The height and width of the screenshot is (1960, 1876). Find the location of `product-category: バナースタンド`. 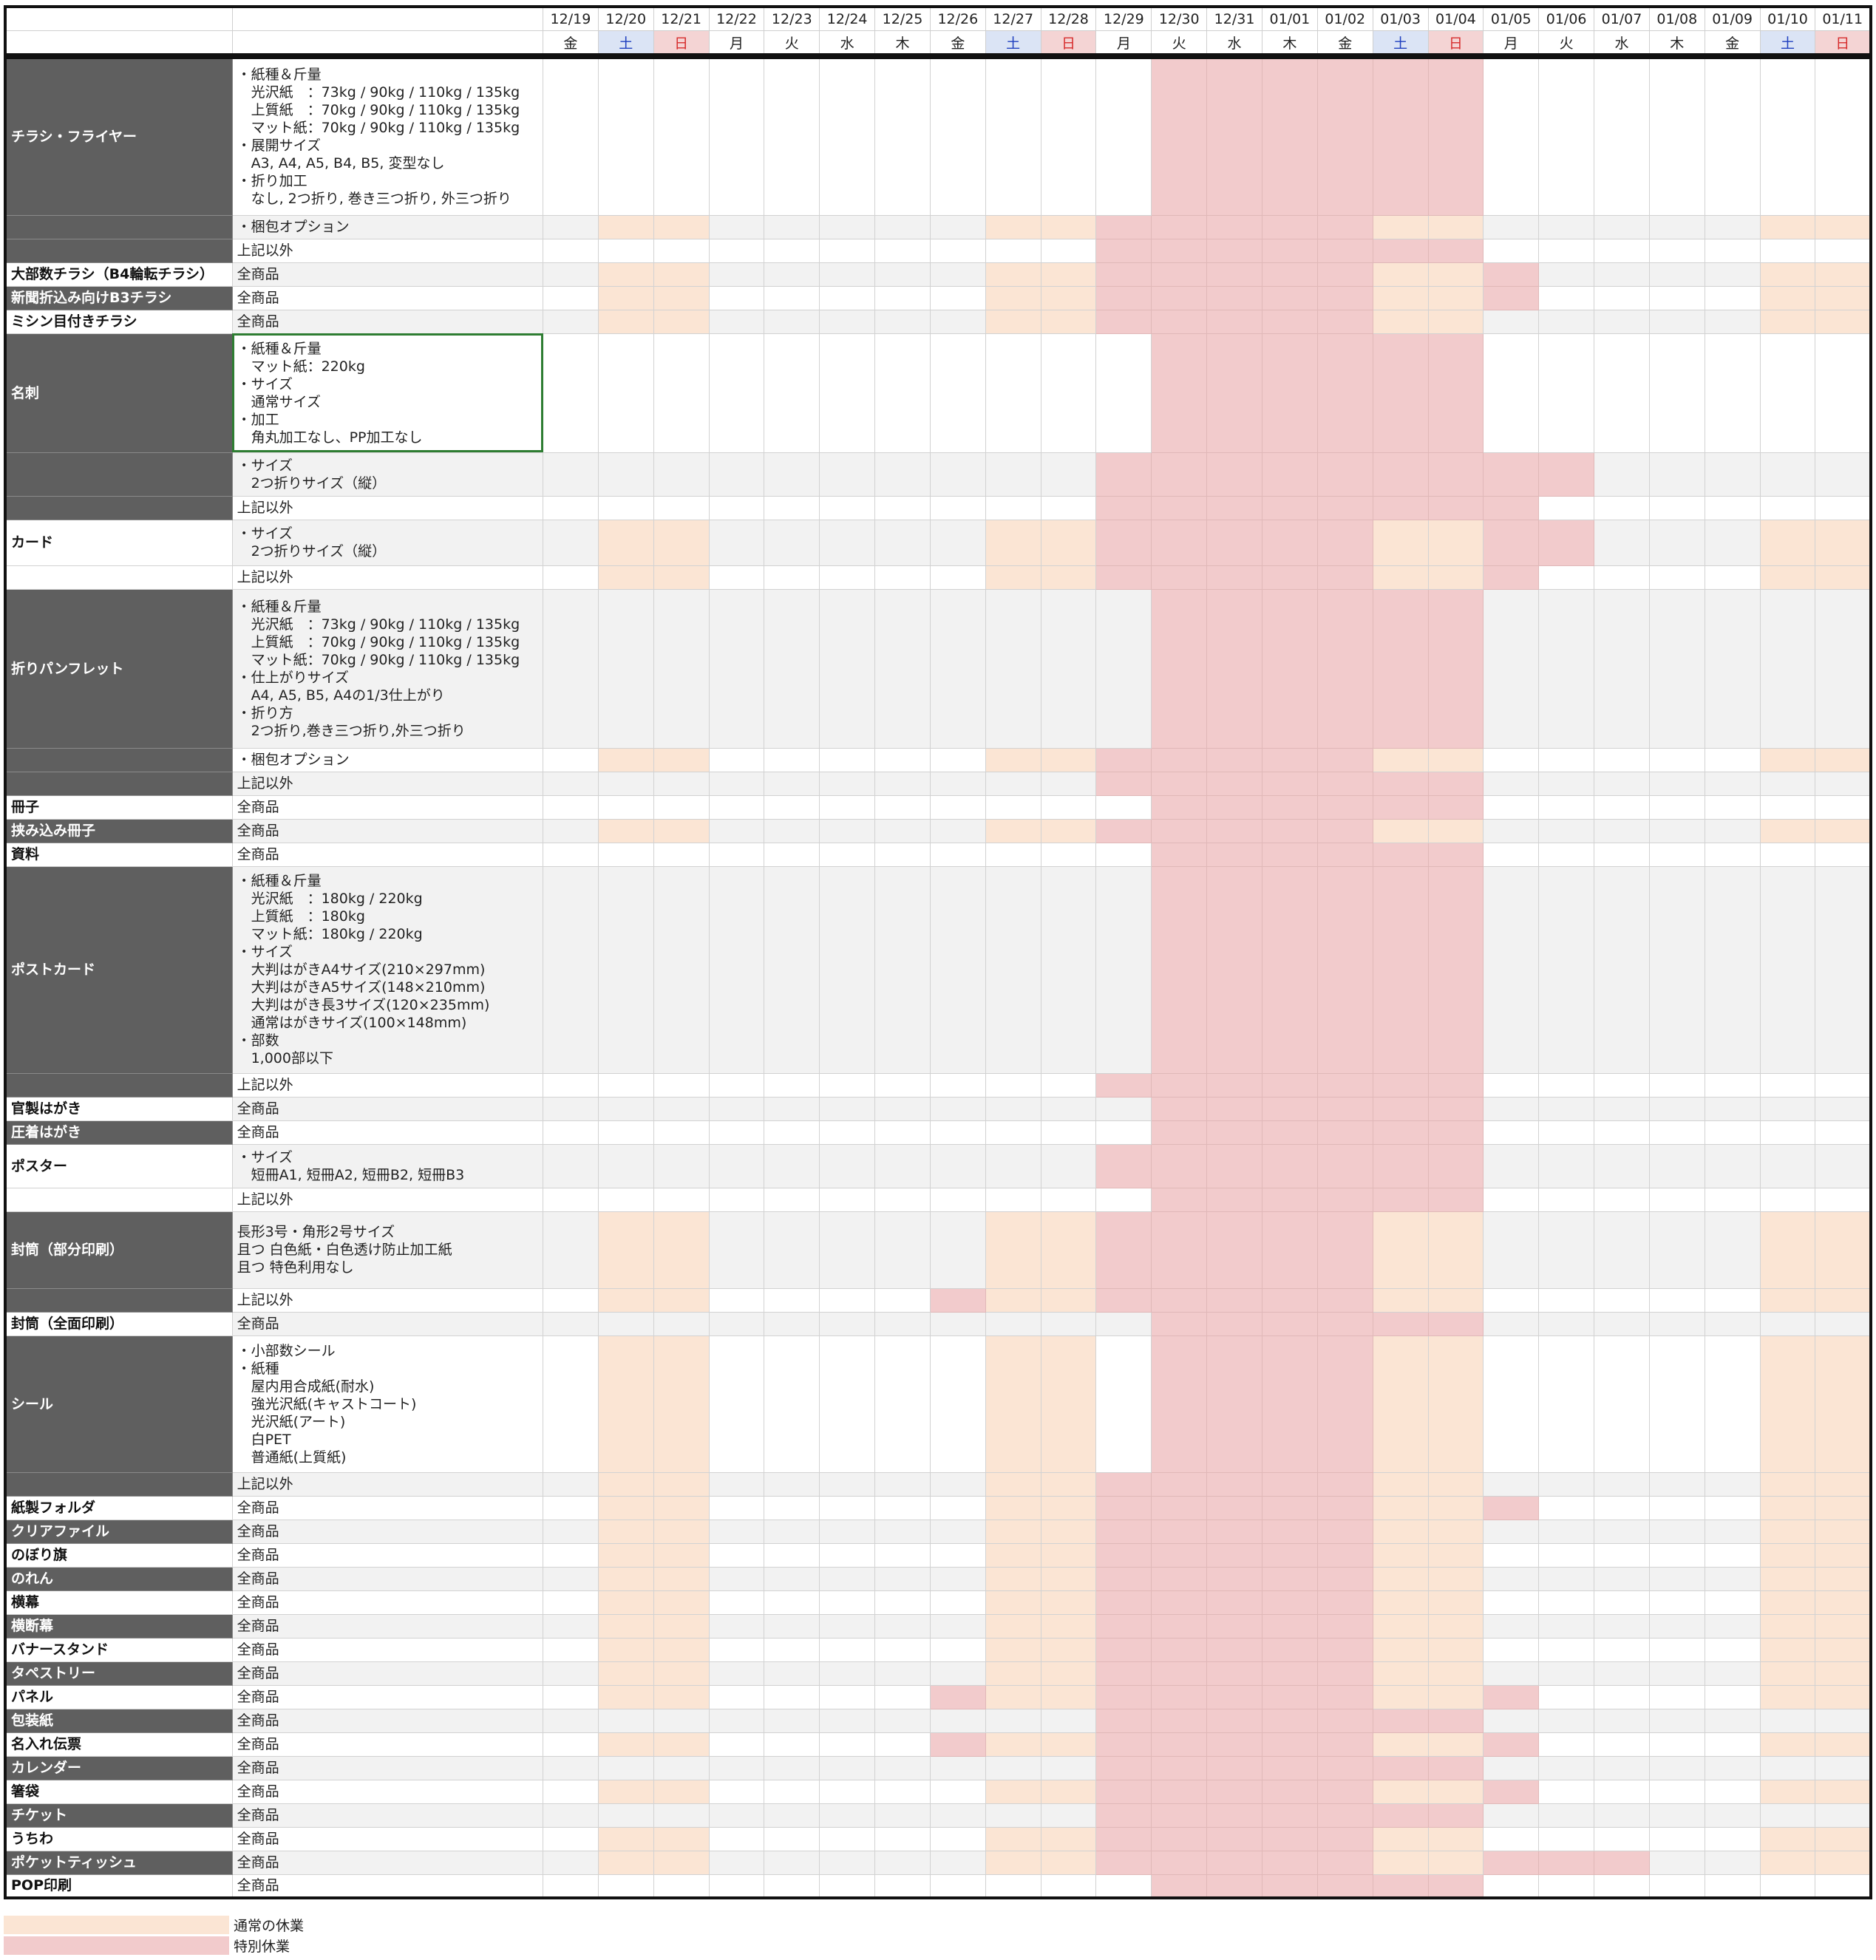

product-category: バナースタンド is located at coordinates (118, 1649).